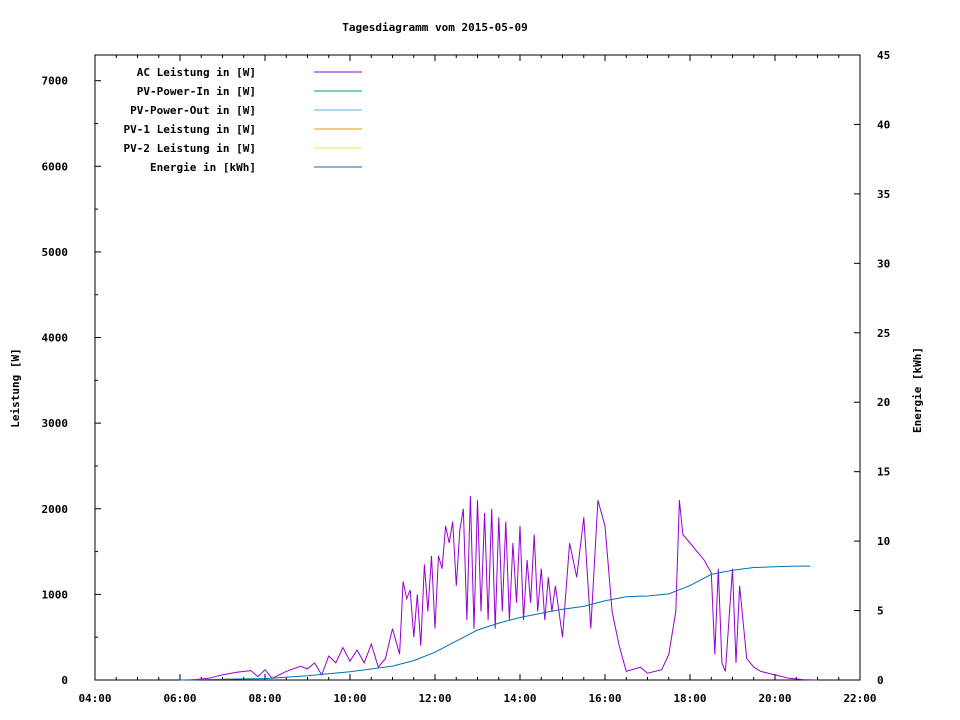 The height and width of the screenshot is (720, 960). What do you see at coordinates (55, 594) in the screenshot?
I see `y-tick-label: 1000` at bounding box center [55, 594].